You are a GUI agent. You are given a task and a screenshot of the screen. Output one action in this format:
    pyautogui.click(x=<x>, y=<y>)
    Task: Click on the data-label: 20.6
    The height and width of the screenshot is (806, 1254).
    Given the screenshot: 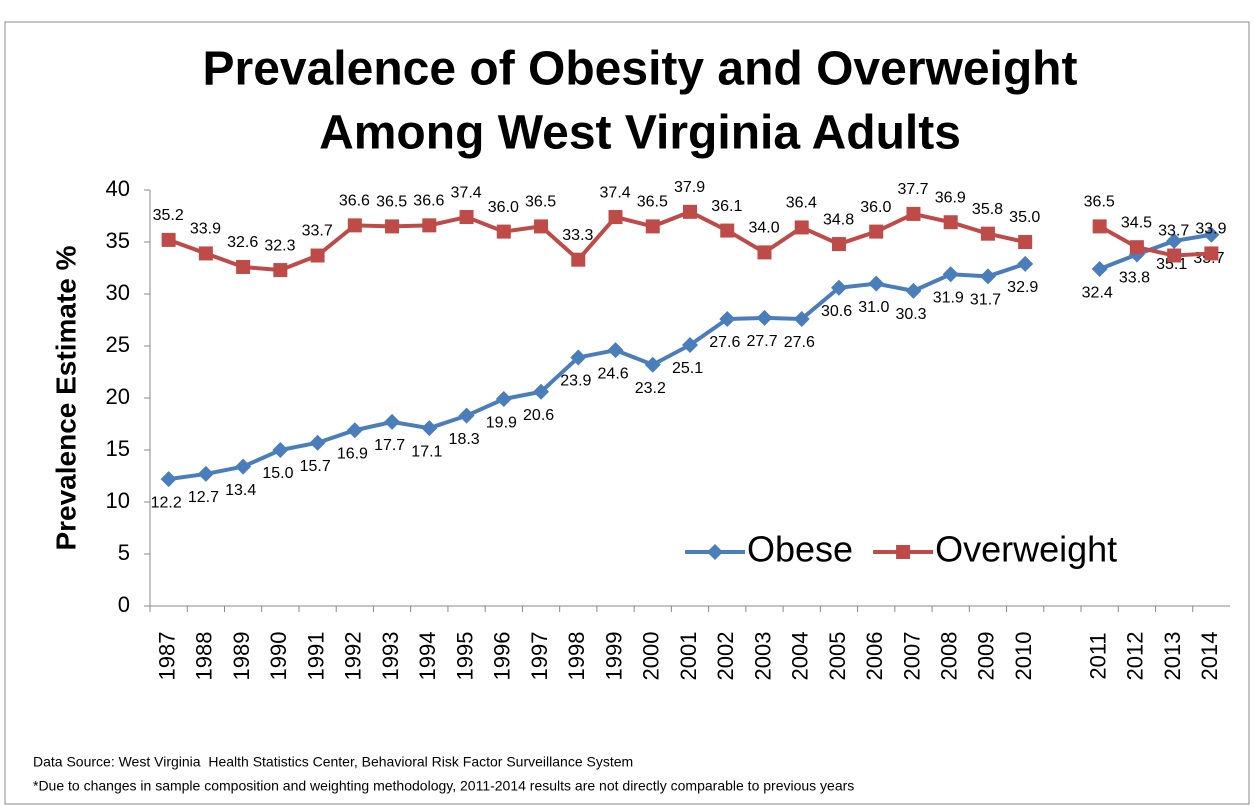 What is the action you would take?
    pyautogui.click(x=538, y=415)
    